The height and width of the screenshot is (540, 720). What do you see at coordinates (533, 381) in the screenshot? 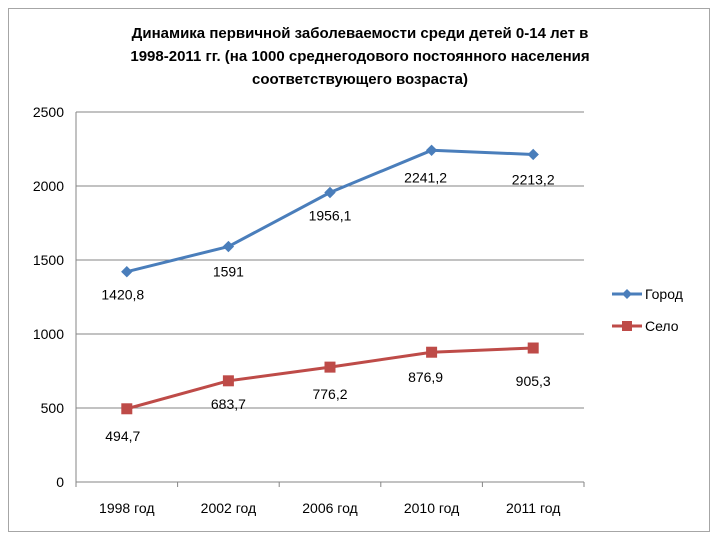
I see `data-label-1-4: 905,3` at bounding box center [533, 381].